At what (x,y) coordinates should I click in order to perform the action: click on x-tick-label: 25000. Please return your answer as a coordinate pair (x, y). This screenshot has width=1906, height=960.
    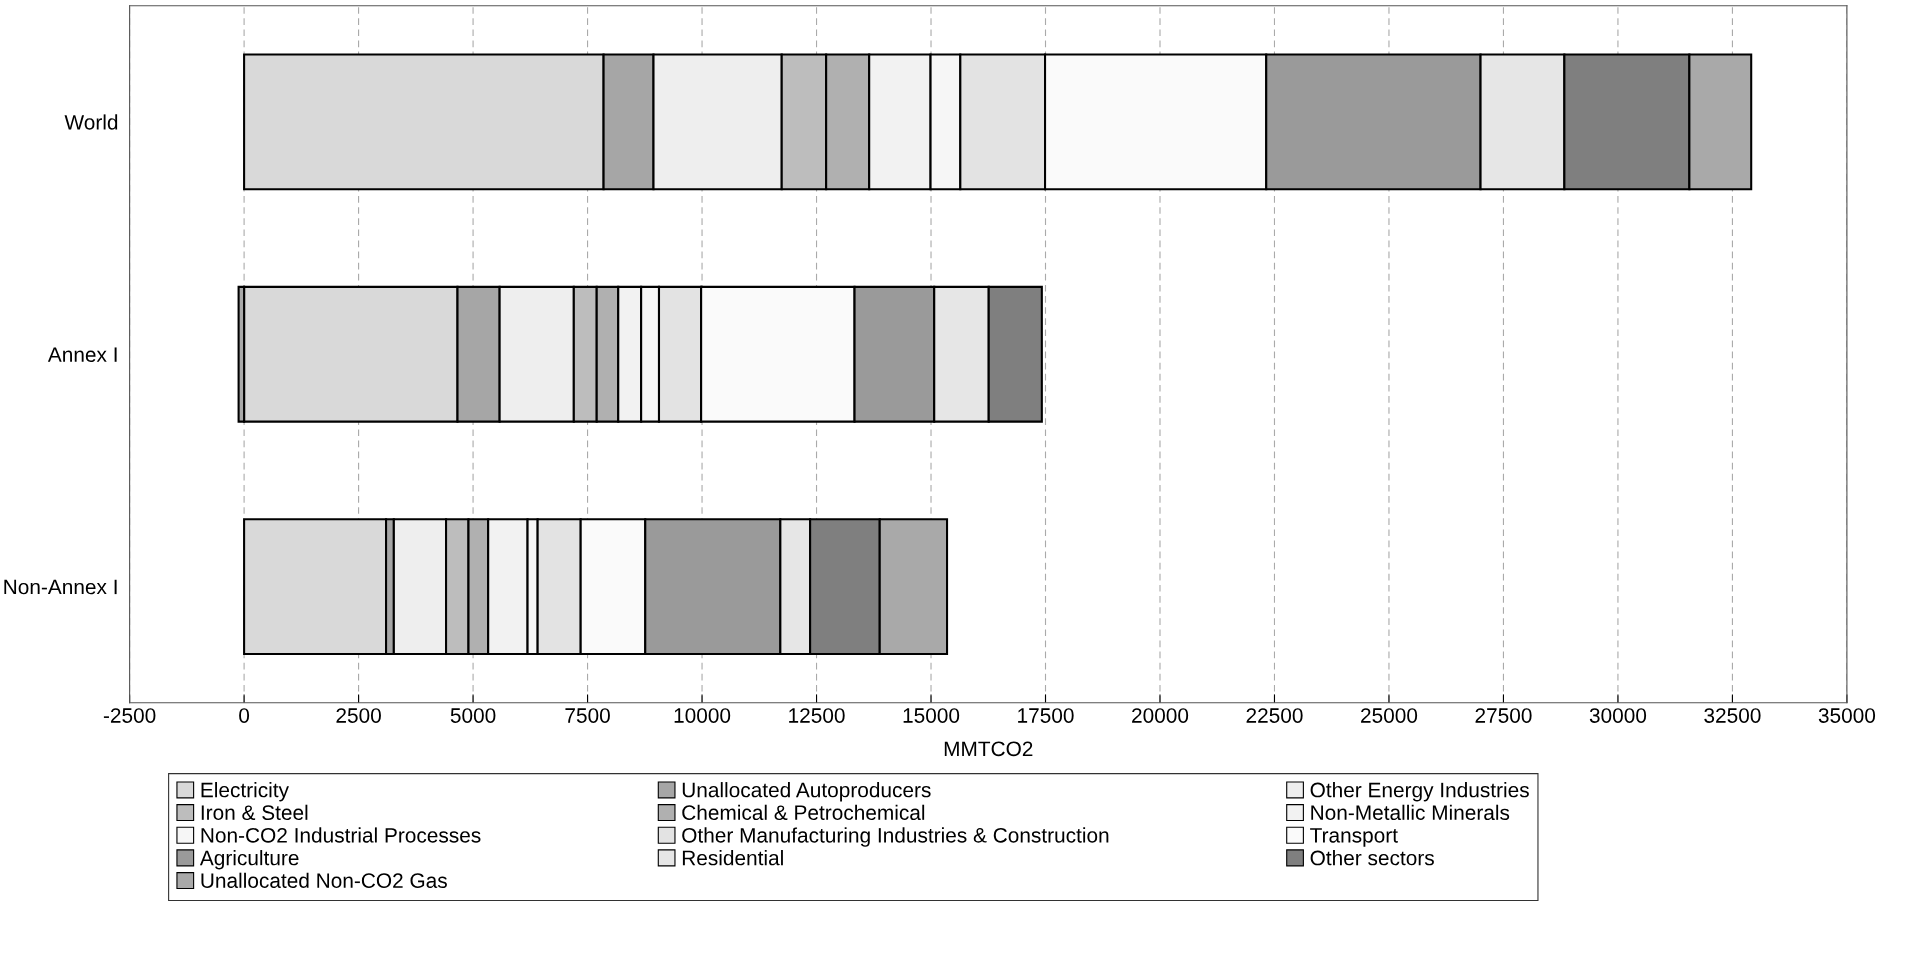
    Looking at the image, I should click on (1389, 715).